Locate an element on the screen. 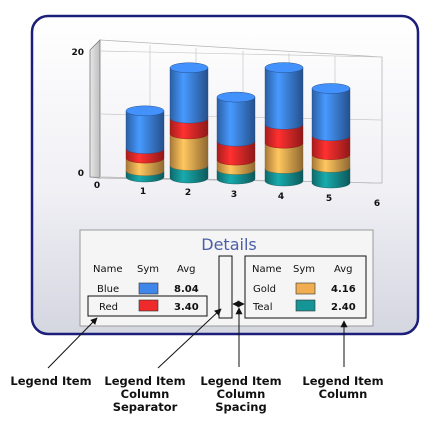  callout-column-separator-line3: Separator is located at coordinates (145, 407).